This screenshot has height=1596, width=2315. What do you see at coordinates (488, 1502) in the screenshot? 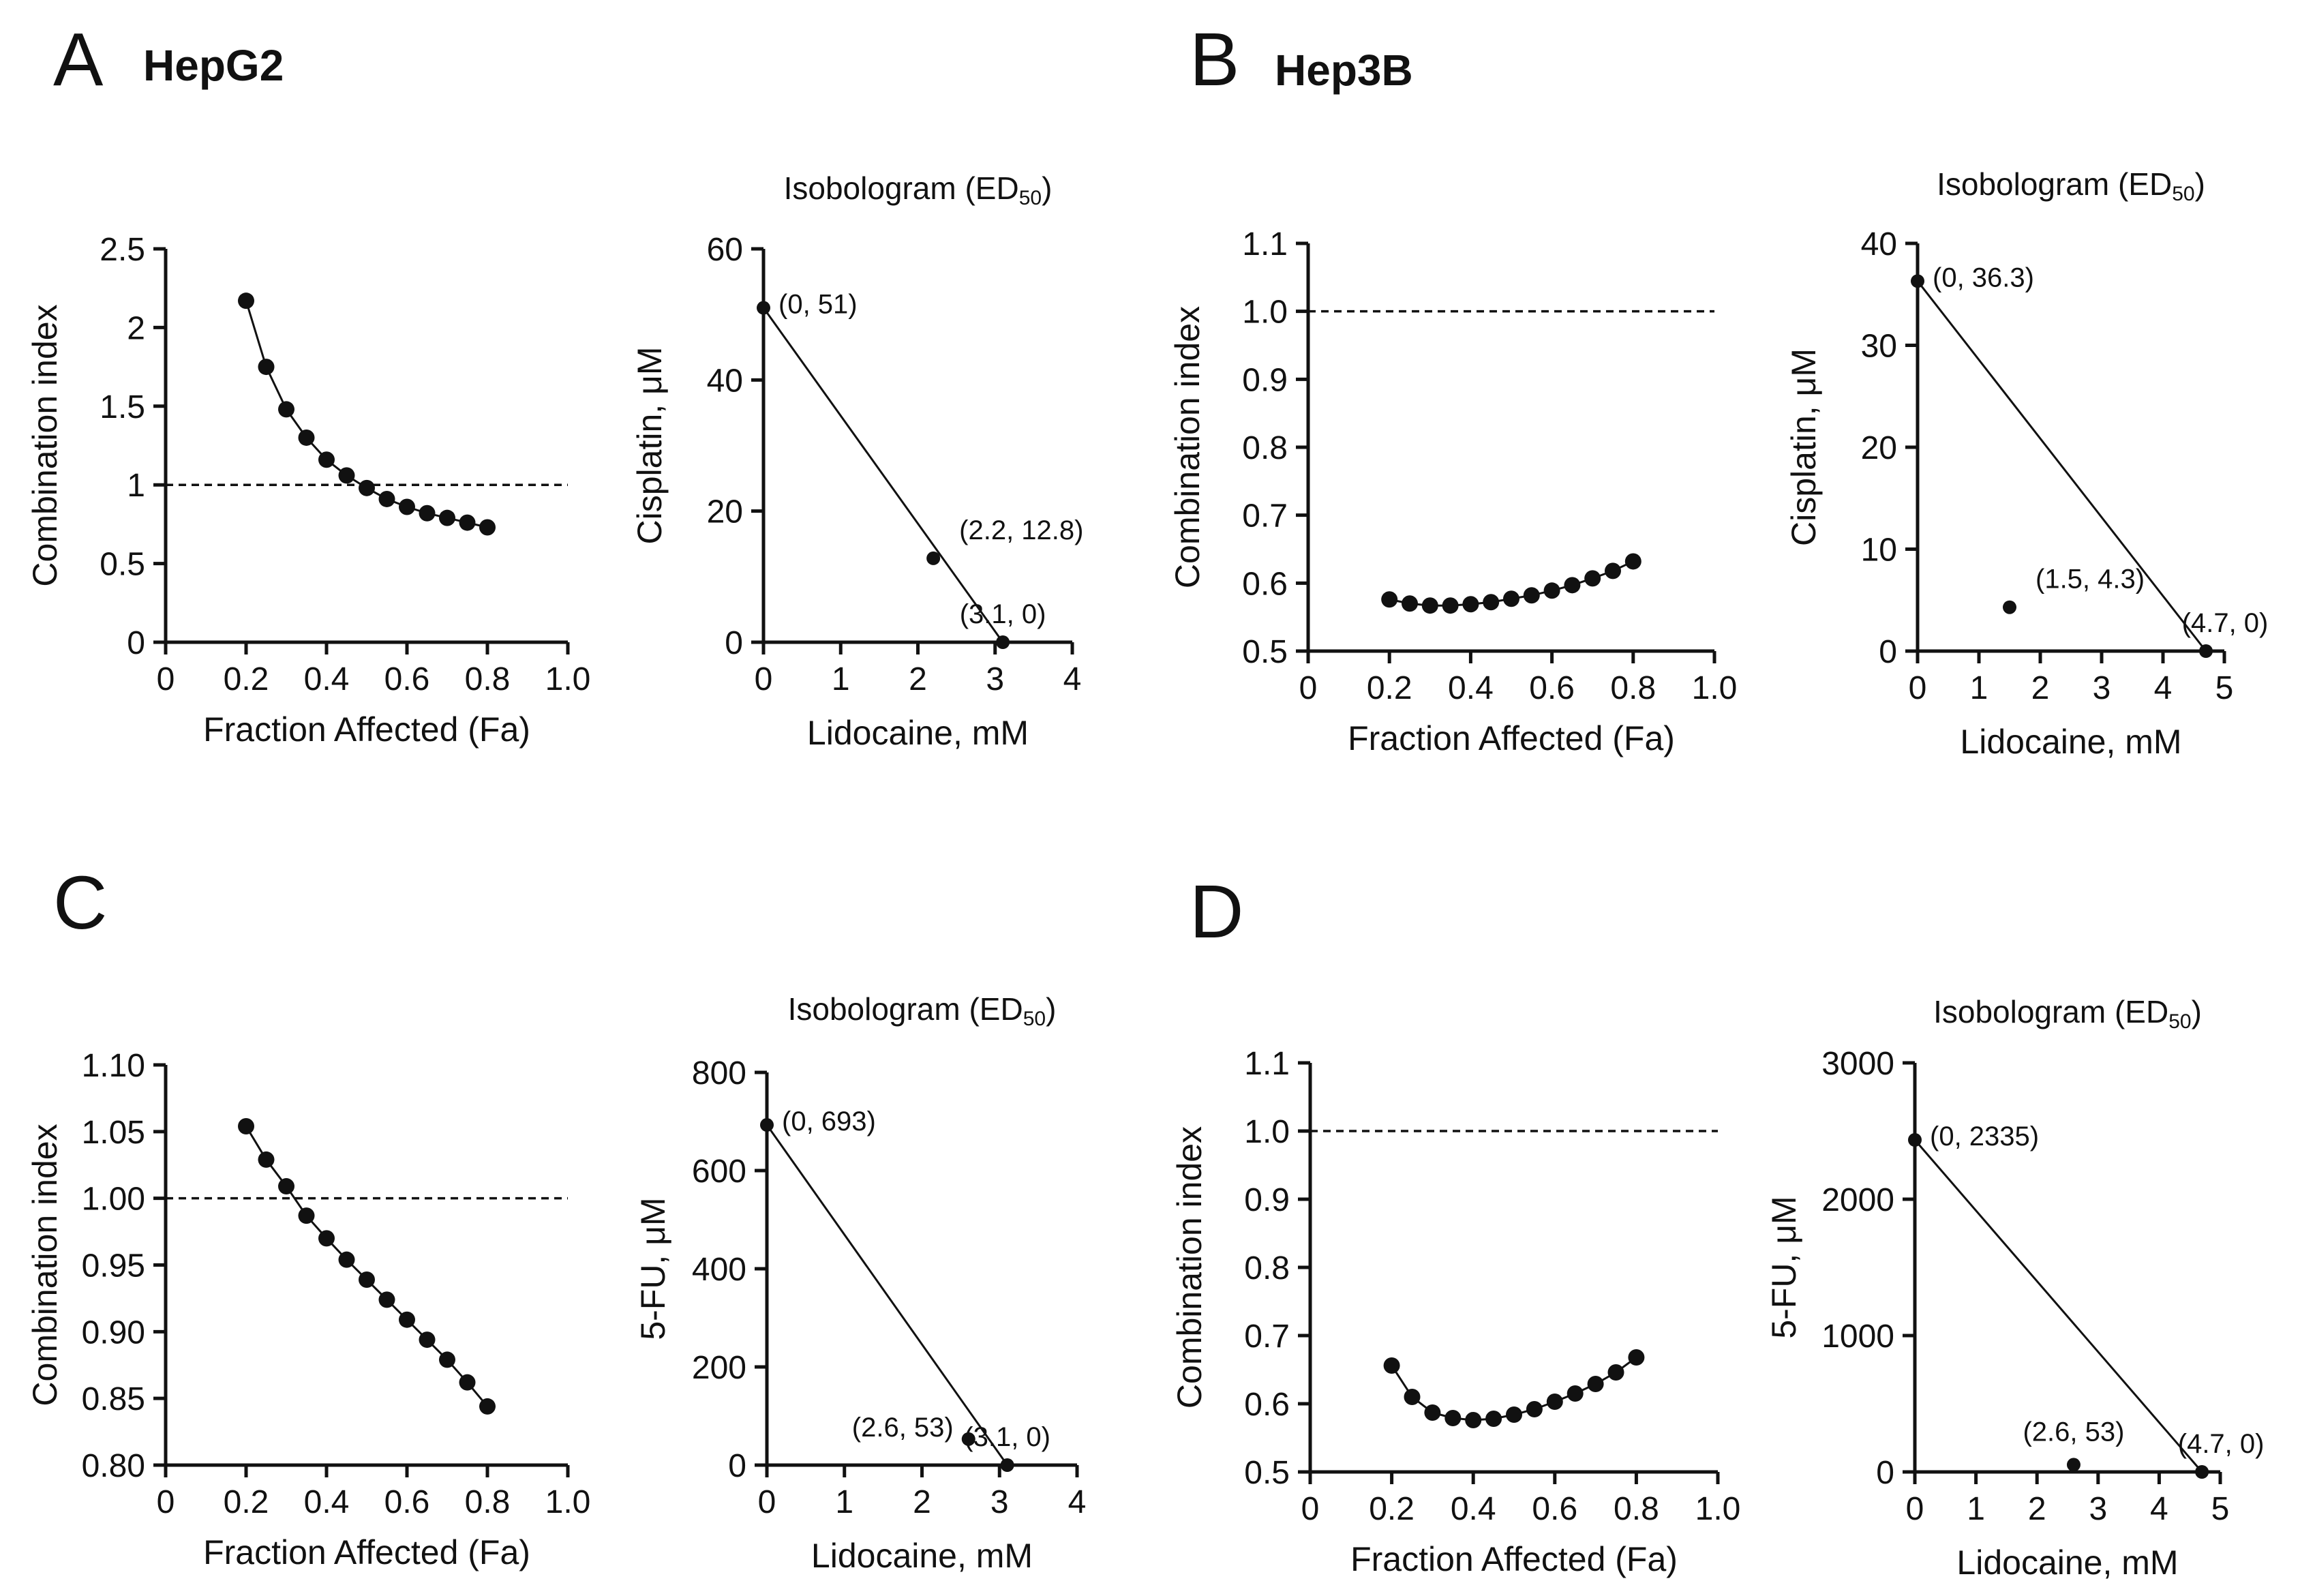
I see `ci-x-tick-label: 0.8` at bounding box center [488, 1502].